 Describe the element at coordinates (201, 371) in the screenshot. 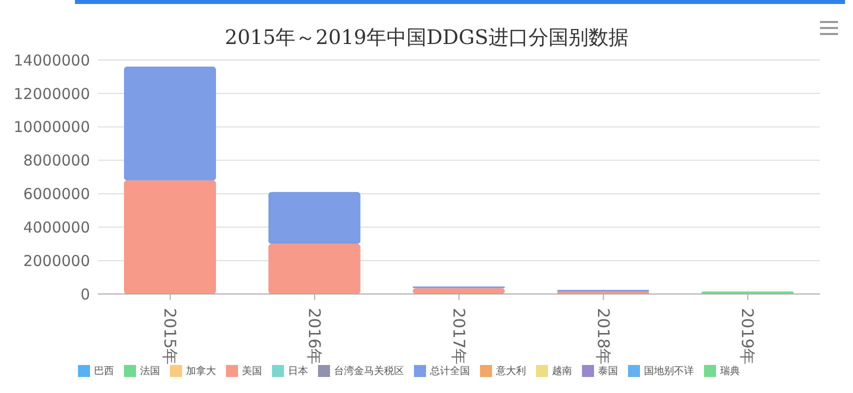

I see `legend-label: 加拿大` at that location.